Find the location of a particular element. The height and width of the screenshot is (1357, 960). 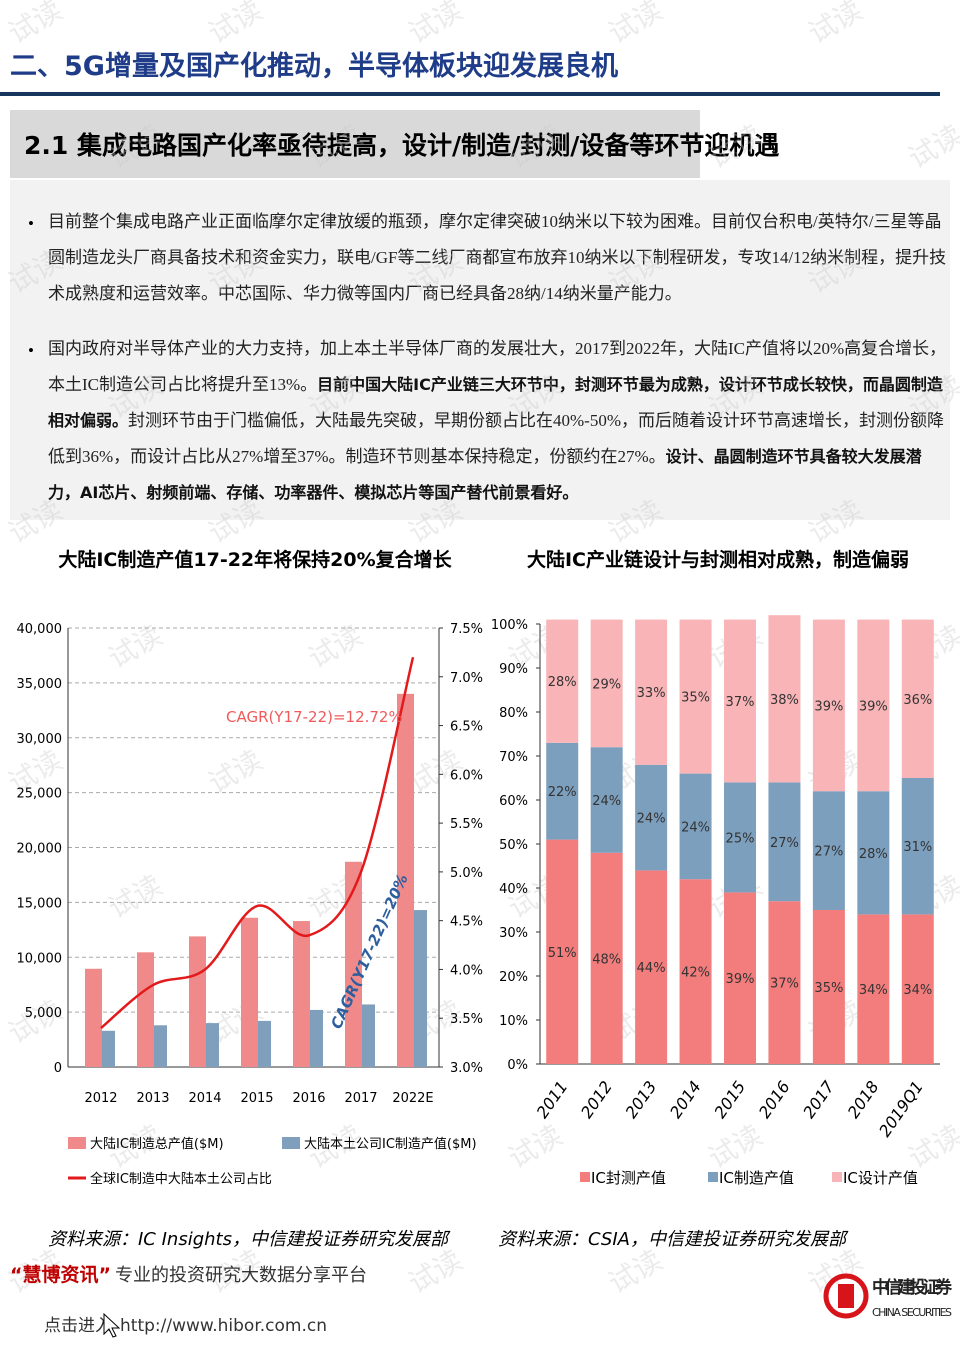

y2-tick-label: 4.5% is located at coordinates (466, 922).